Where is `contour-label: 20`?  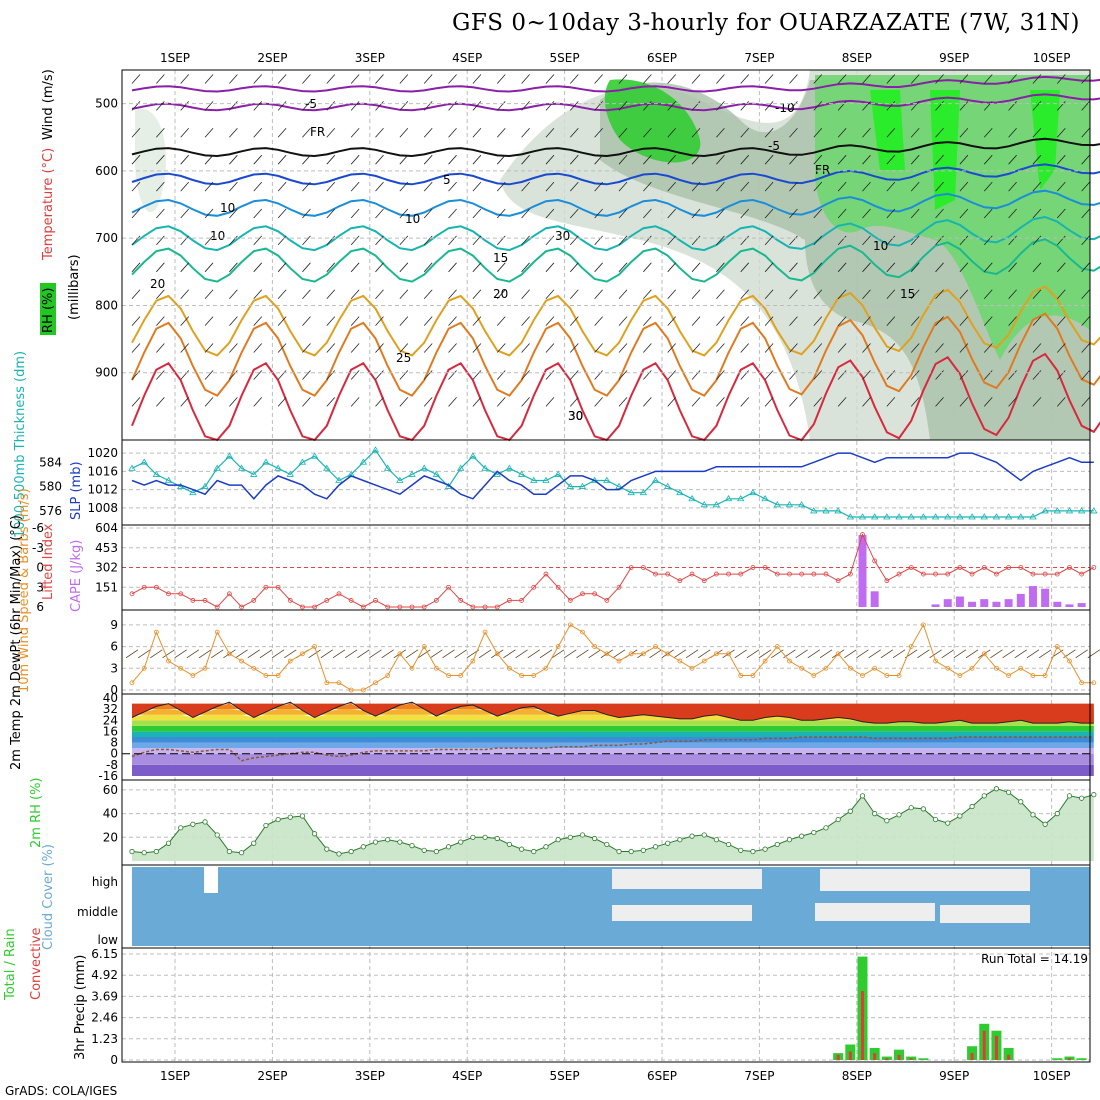
contour-label: 20 is located at coordinates (500, 294).